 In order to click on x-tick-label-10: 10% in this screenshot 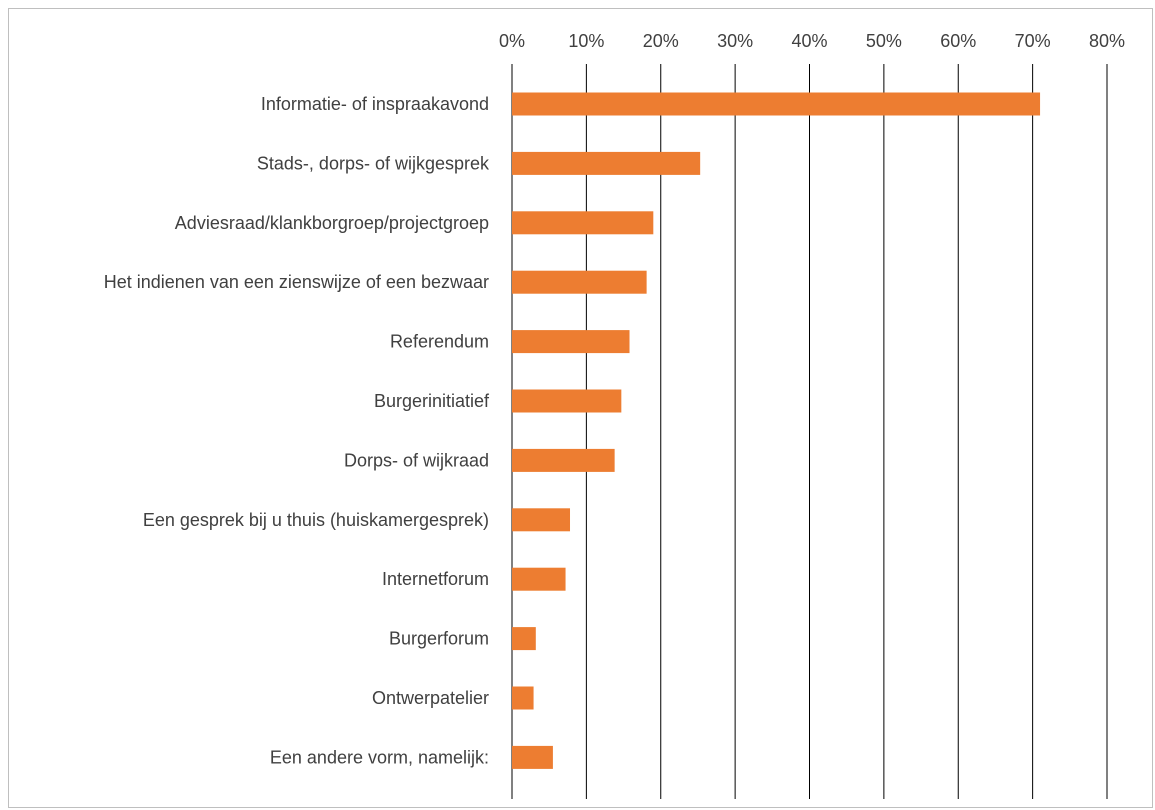, I will do `click(586, 41)`.